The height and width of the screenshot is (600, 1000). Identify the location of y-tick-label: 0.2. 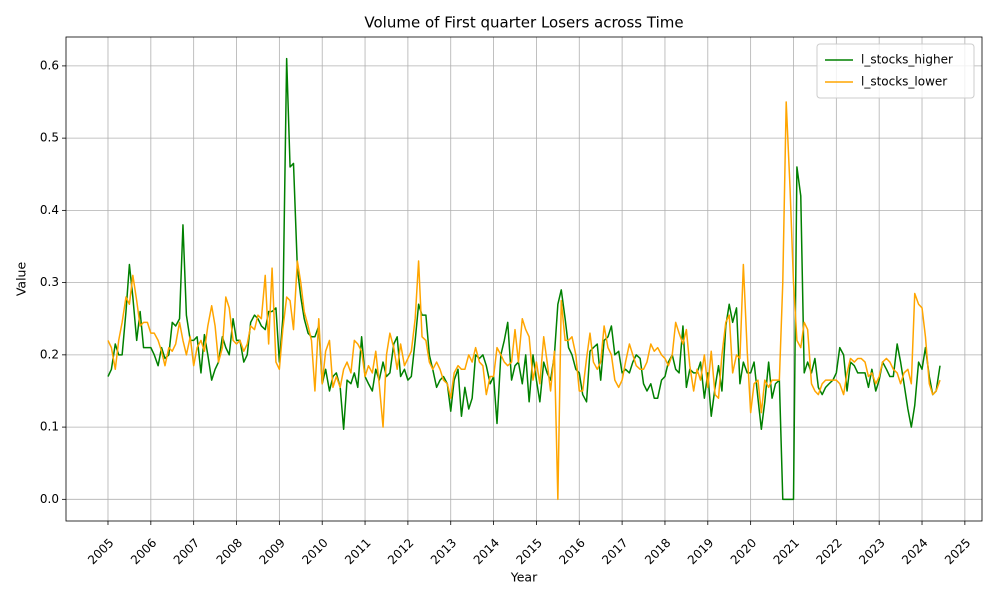
(49, 354).